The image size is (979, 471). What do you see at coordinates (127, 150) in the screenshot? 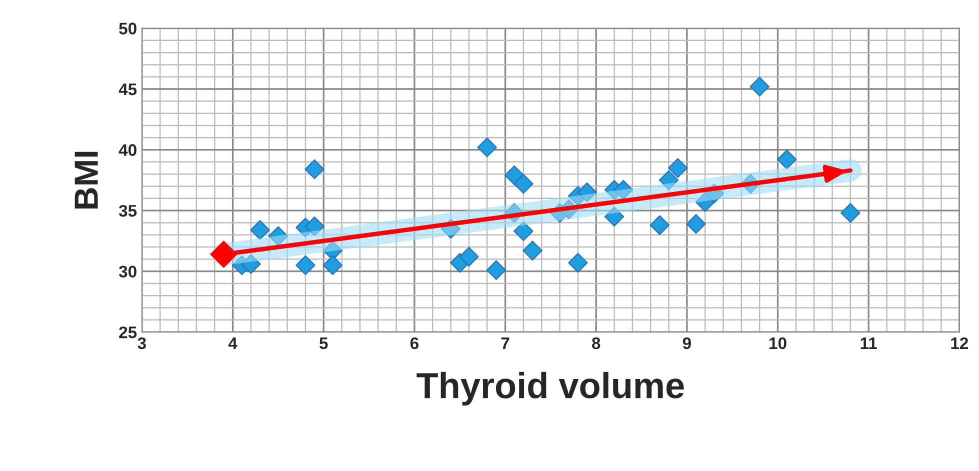
I see `y-tick-label: 40` at bounding box center [127, 150].